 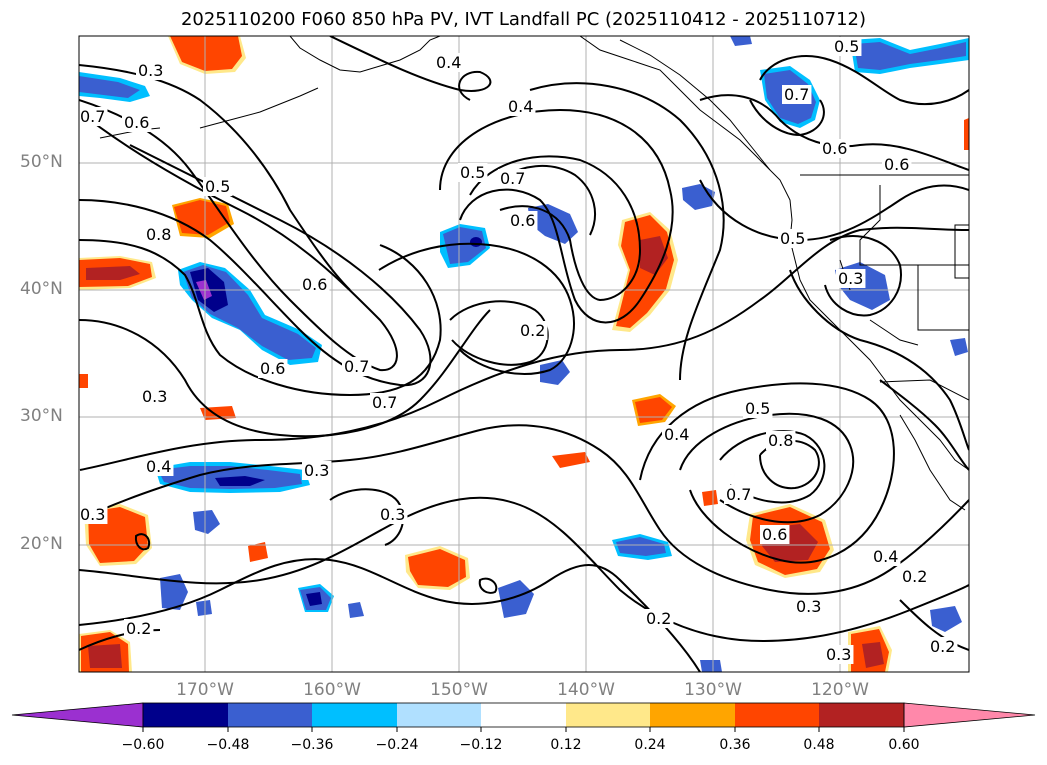 What do you see at coordinates (41, 416) in the screenshot?
I see `lat-label: 30°N` at bounding box center [41, 416].